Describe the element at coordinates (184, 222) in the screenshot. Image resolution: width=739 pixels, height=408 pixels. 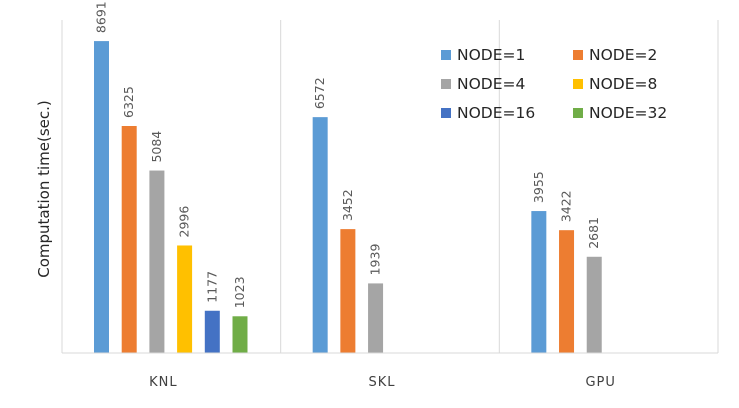
I see `data-label-knl-series-4: 2996` at that location.